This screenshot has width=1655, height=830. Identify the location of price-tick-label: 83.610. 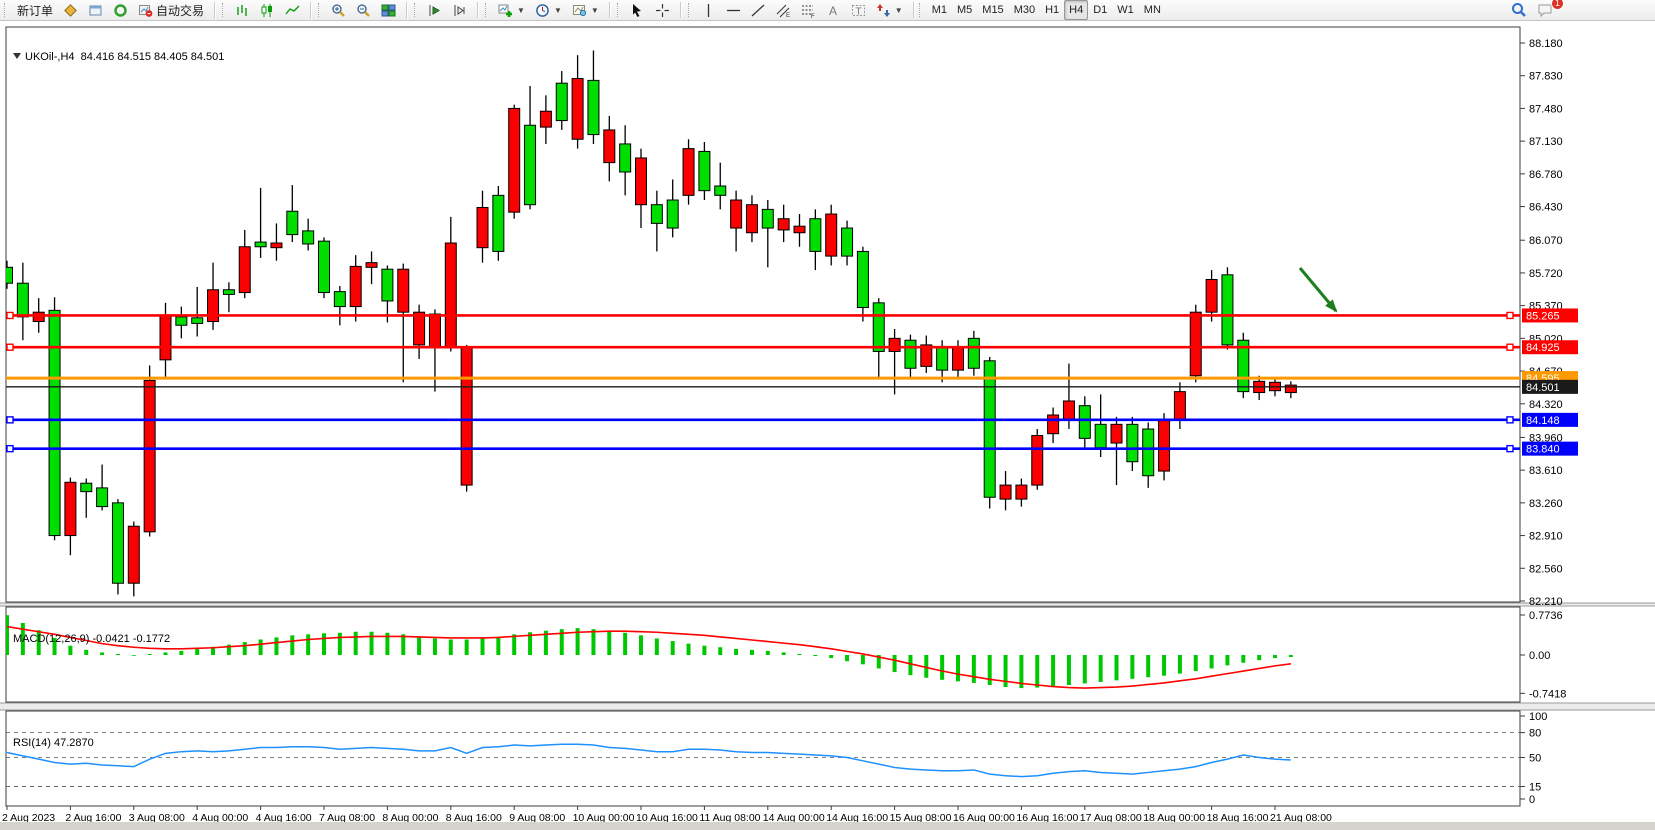
(1546, 471).